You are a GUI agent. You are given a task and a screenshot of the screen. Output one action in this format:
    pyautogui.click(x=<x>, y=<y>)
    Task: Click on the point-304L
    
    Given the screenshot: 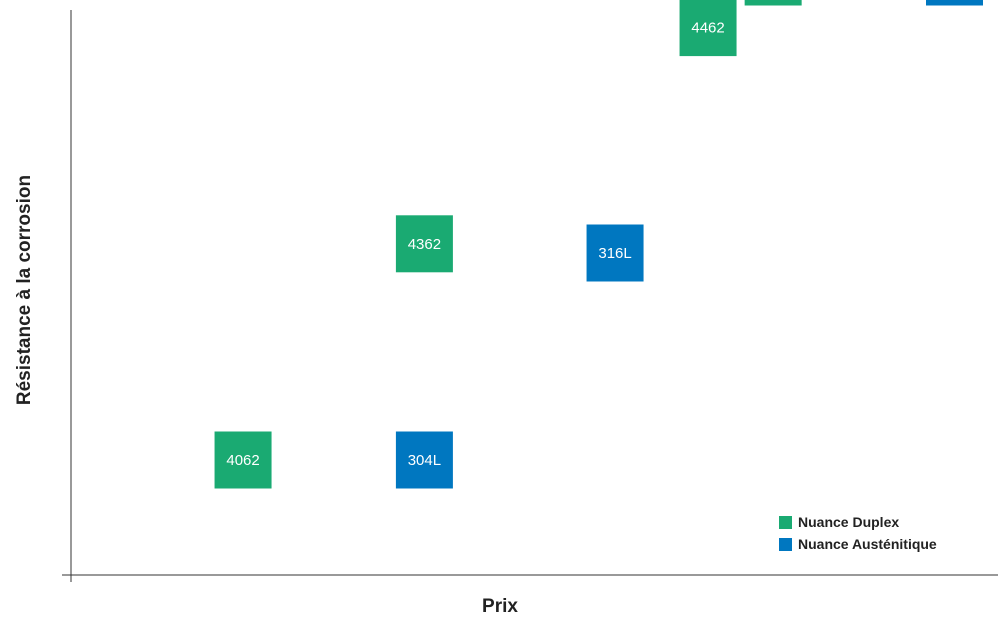 What is the action you would take?
    pyautogui.click(x=424, y=460)
    